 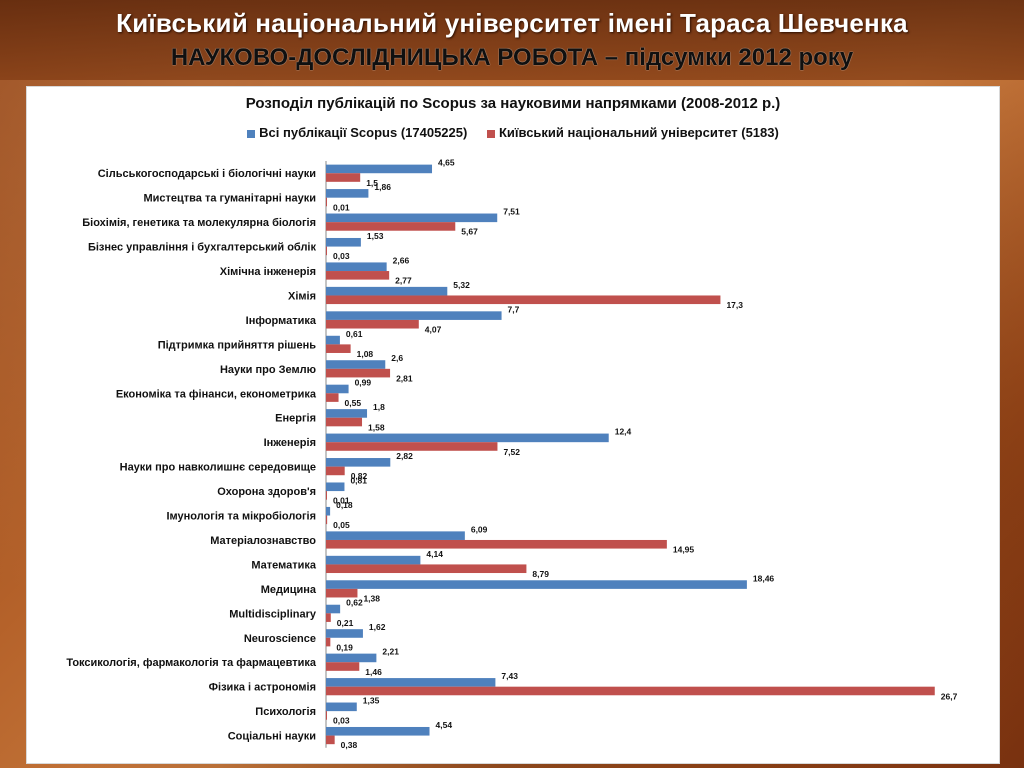 What do you see at coordinates (373, 672) in the screenshot?
I see `data-label-knu: 1,46` at bounding box center [373, 672].